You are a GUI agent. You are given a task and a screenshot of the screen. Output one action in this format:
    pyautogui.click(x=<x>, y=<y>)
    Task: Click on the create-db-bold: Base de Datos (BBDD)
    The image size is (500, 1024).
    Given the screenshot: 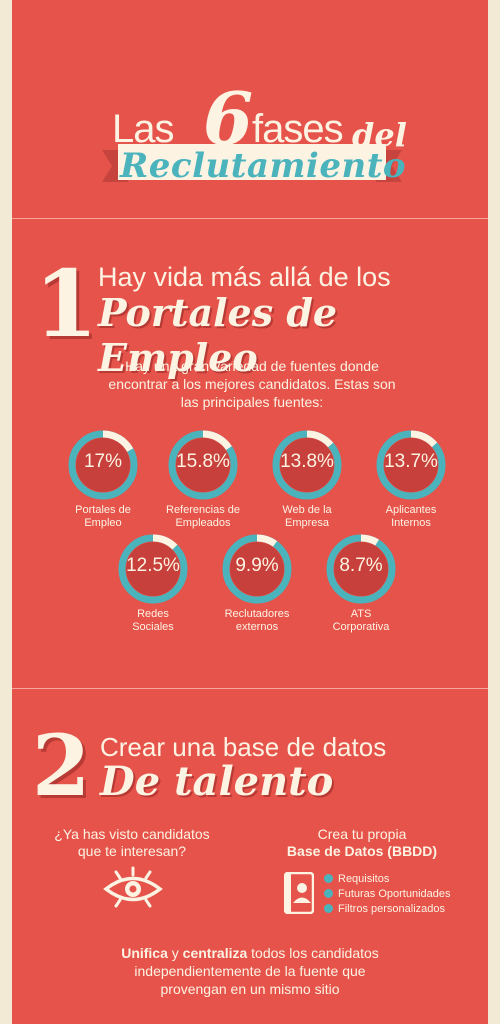 What is the action you would take?
    pyautogui.click(x=362, y=851)
    